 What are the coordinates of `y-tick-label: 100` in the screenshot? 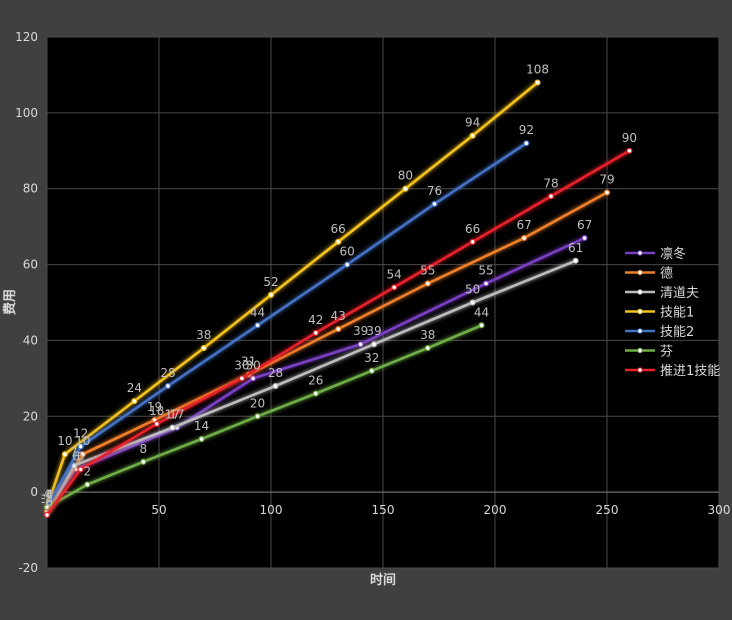 It's located at (26, 113).